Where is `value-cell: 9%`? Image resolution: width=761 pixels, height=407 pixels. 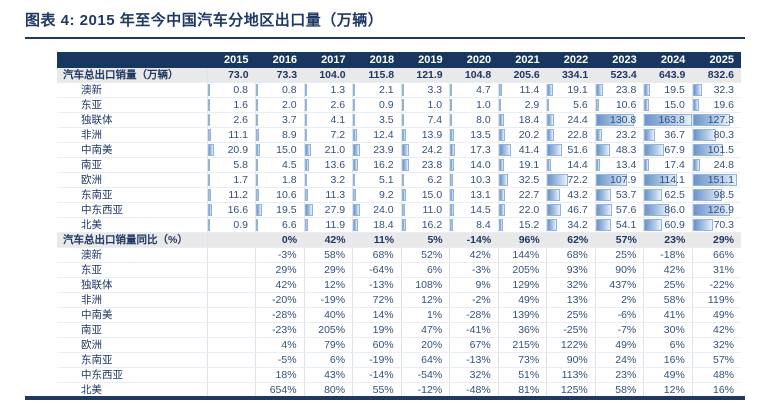 value-cell: 9% is located at coordinates (474, 285).